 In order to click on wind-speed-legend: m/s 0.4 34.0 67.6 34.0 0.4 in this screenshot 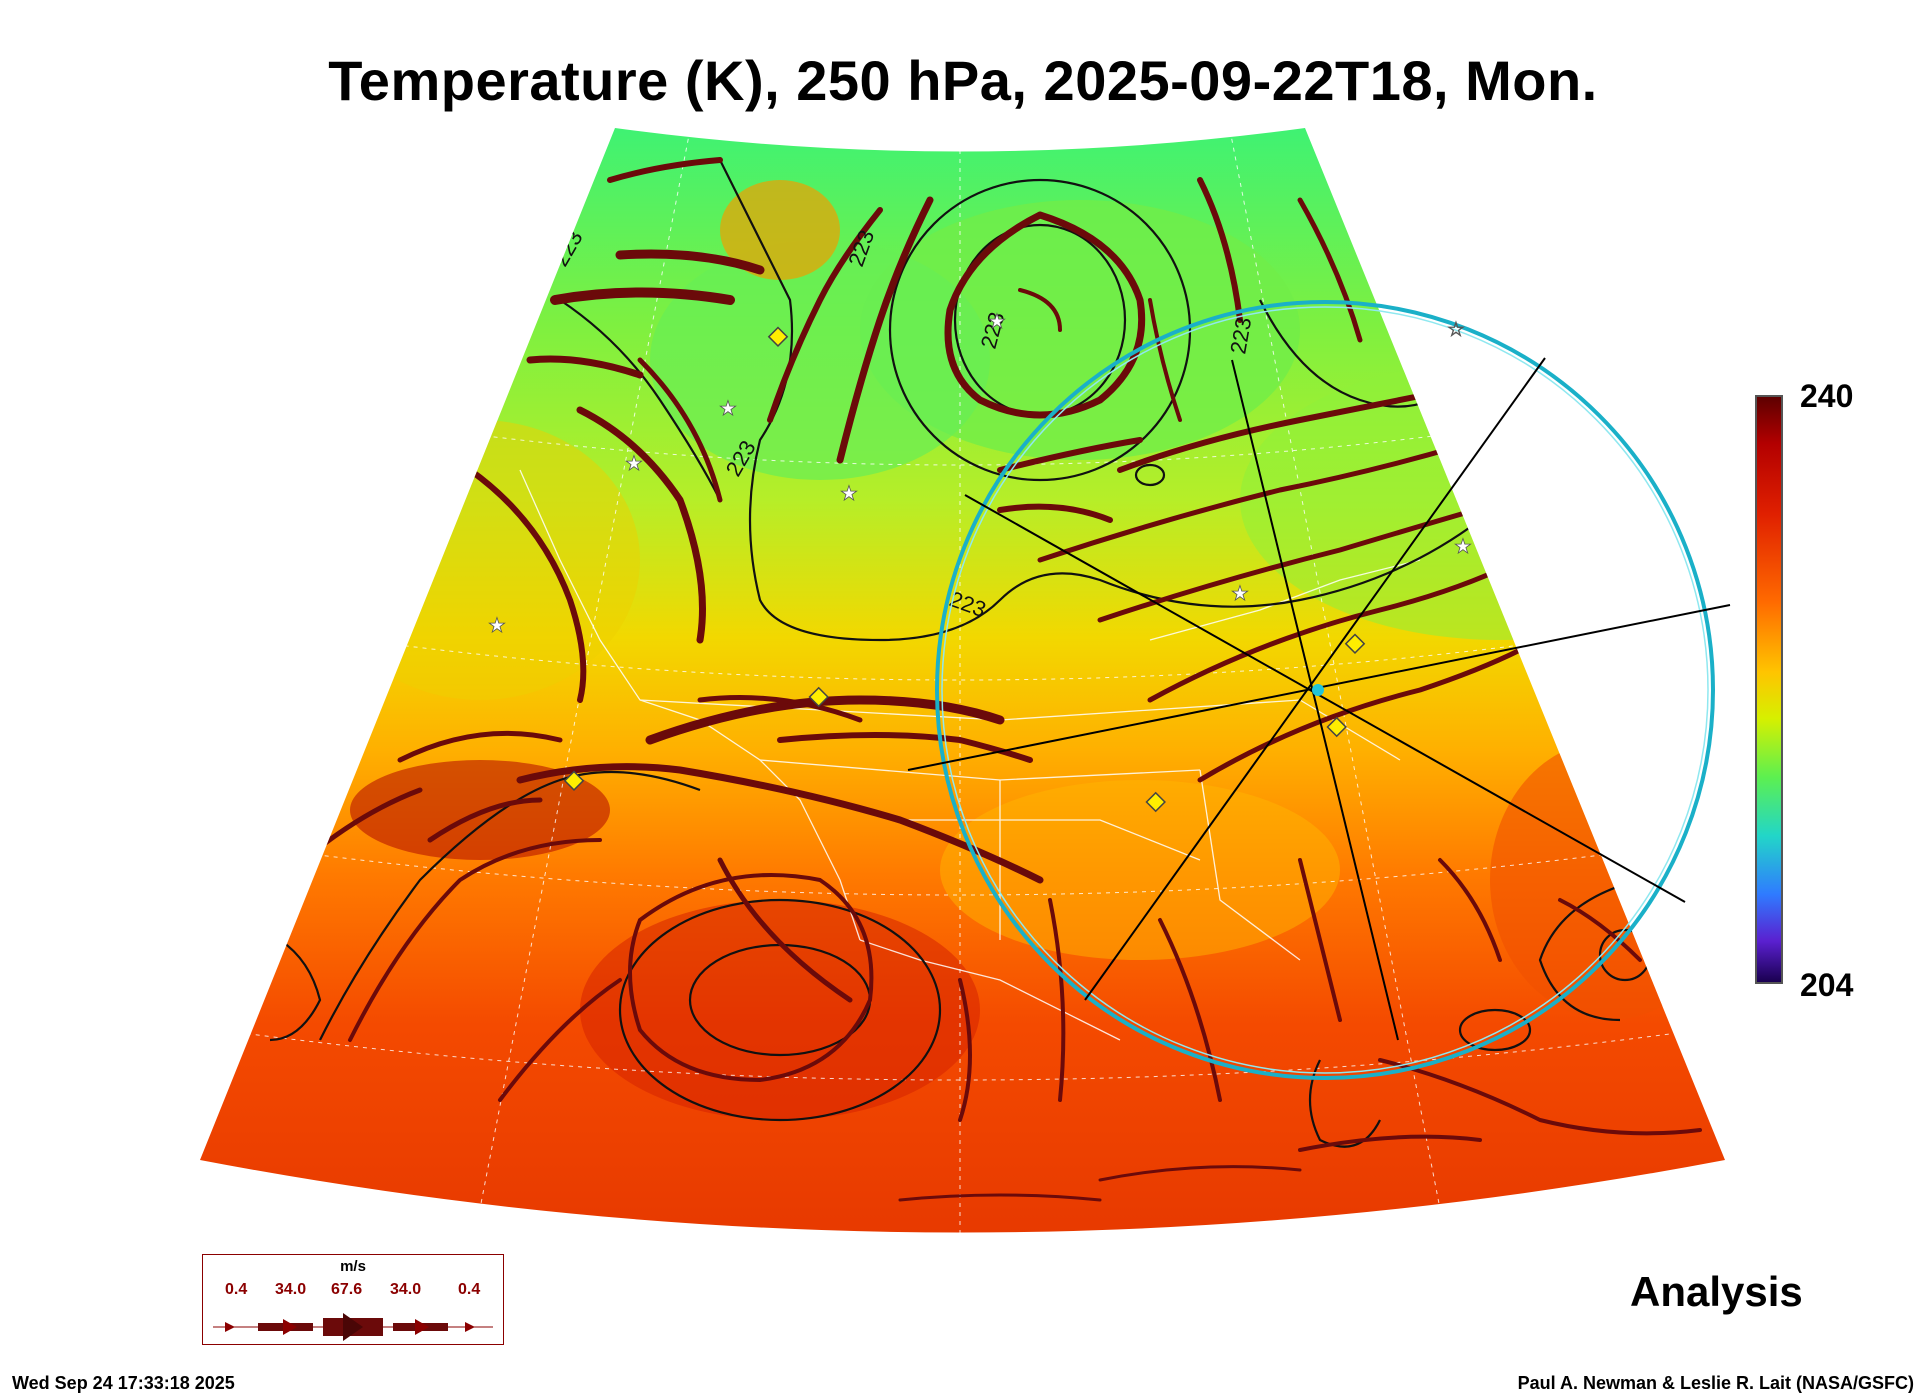, I will do `click(353, 1299)`.